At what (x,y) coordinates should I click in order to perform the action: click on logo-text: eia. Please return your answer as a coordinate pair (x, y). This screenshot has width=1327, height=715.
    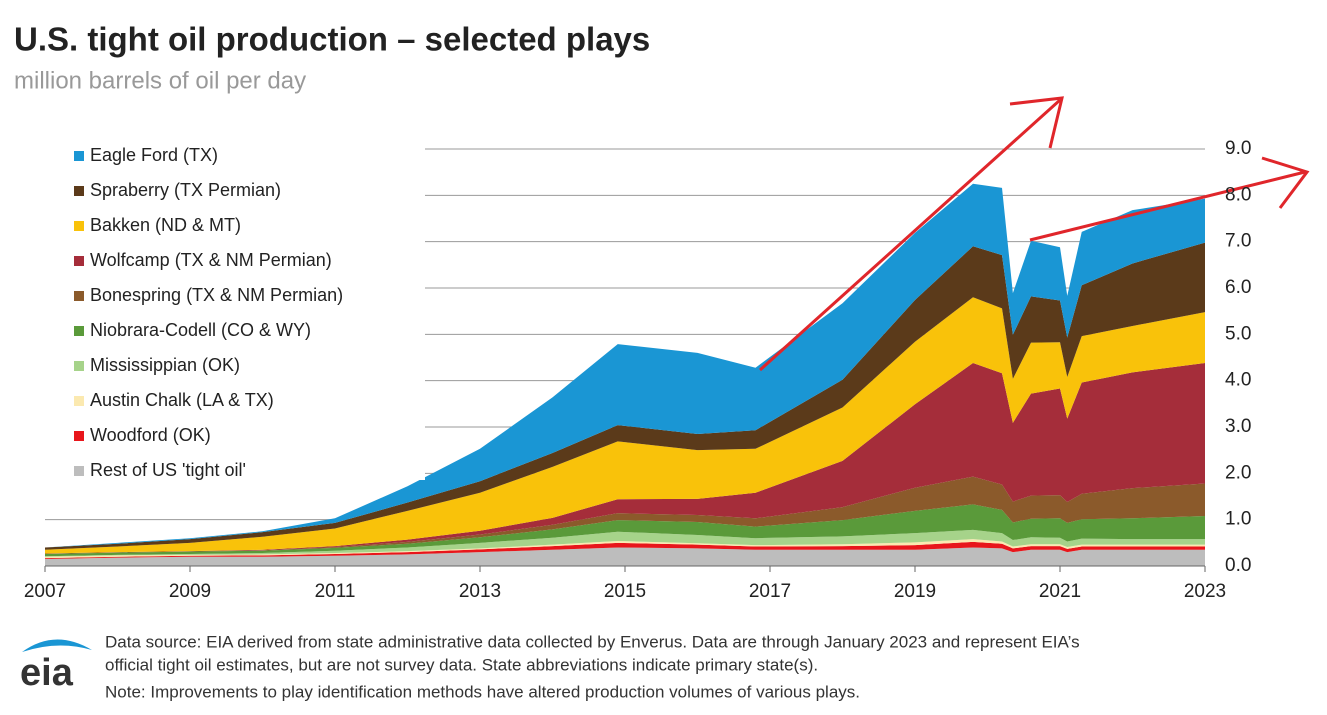
    Looking at the image, I should click on (47, 673).